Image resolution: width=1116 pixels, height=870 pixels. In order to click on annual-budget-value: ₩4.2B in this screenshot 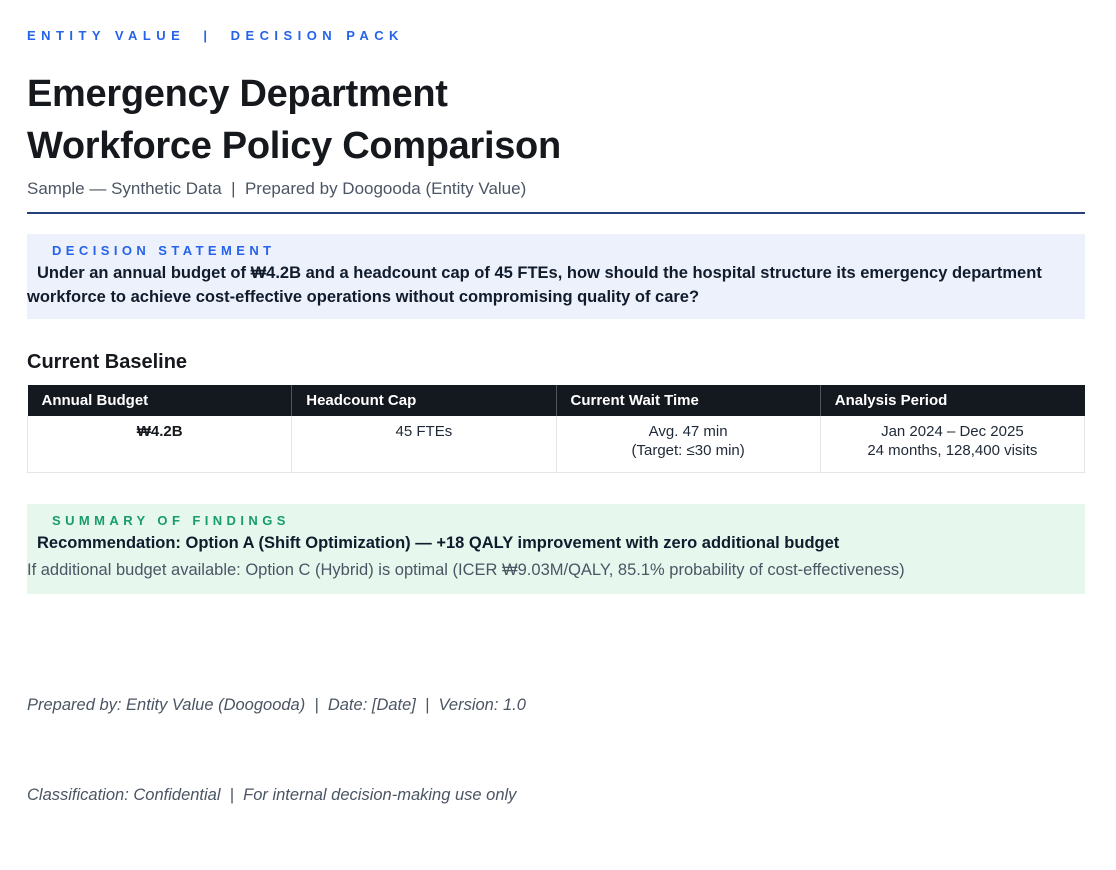, I will do `click(159, 431)`.